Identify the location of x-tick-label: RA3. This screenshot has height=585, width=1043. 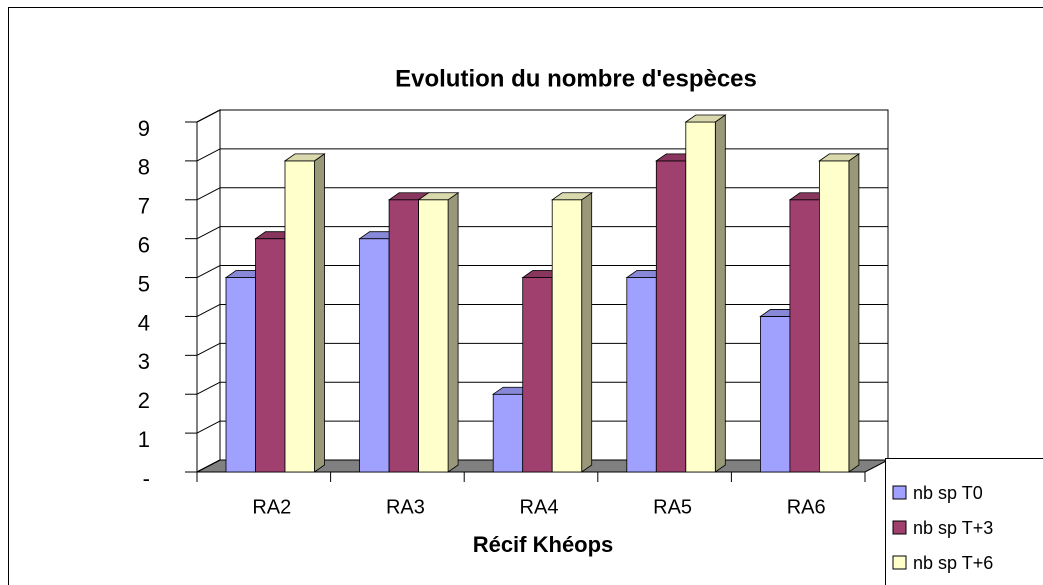
(405, 507).